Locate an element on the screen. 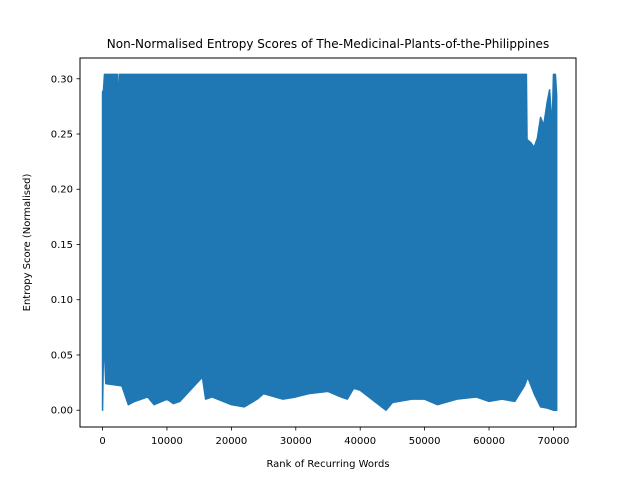 The height and width of the screenshot is (480, 640). y-axis-label: Entropy Score (Normalised) is located at coordinates (27, 243).